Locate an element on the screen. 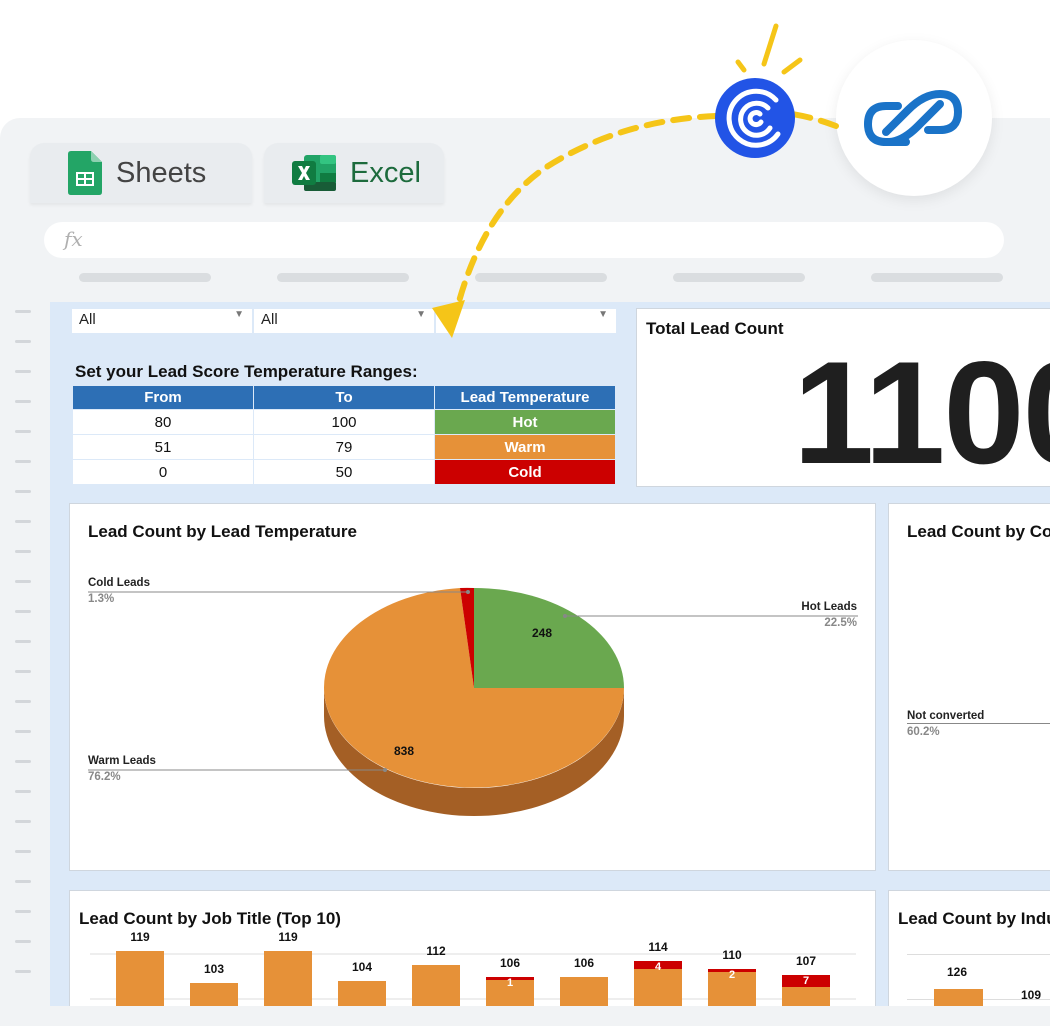 The height and width of the screenshot is (1026, 1050). crm-logo-badge is located at coordinates (914, 118).